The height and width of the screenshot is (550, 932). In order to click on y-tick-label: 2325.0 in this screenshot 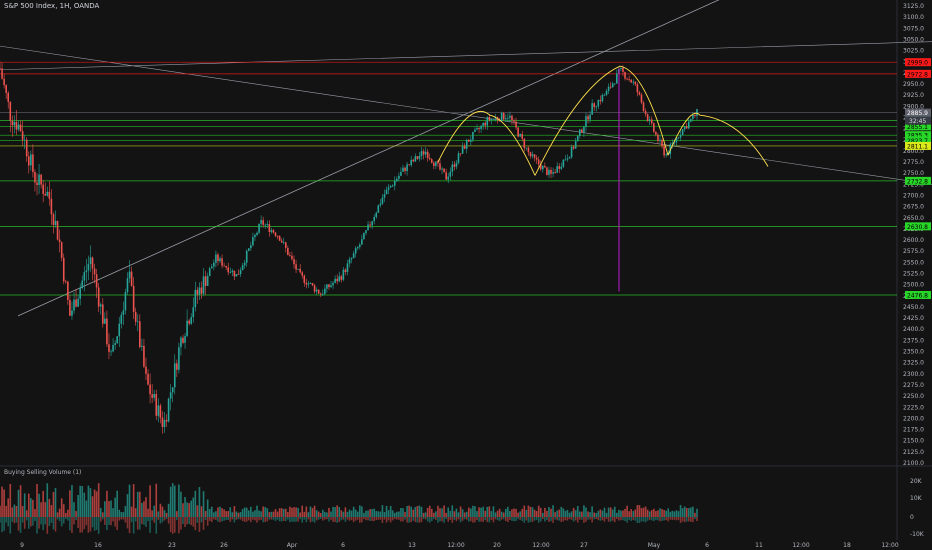, I will do `click(913, 363)`.